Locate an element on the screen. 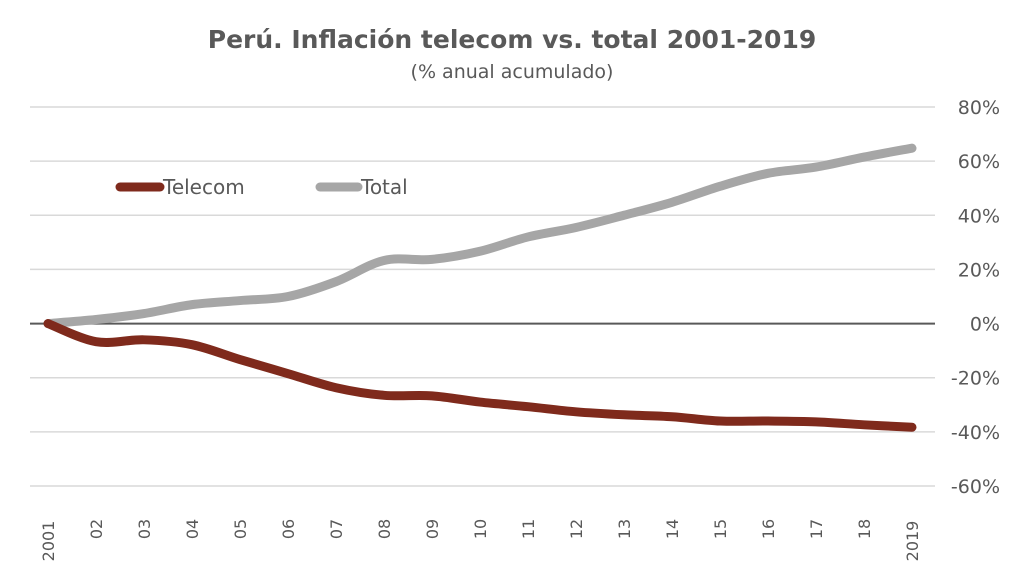 The image size is (1024, 567). y-tick-label: 0% is located at coordinates (985, 325).